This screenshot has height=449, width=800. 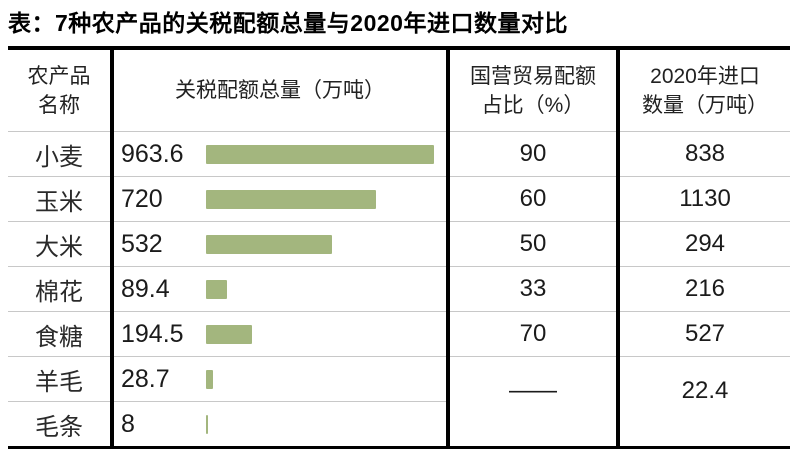 I want to click on quota-cell-content: 532, so click(x=280, y=244).